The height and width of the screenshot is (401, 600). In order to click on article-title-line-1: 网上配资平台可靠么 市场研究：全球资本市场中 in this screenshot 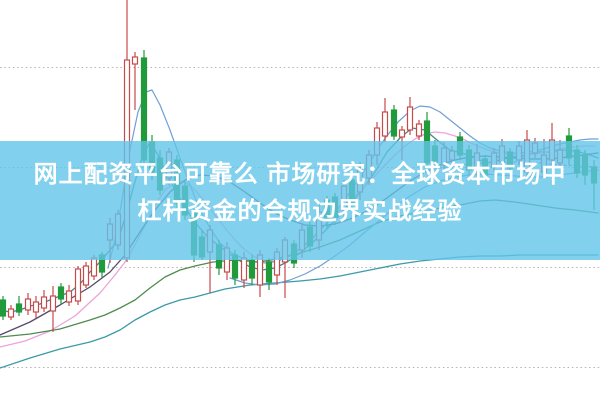, I will do `click(300, 174)`.